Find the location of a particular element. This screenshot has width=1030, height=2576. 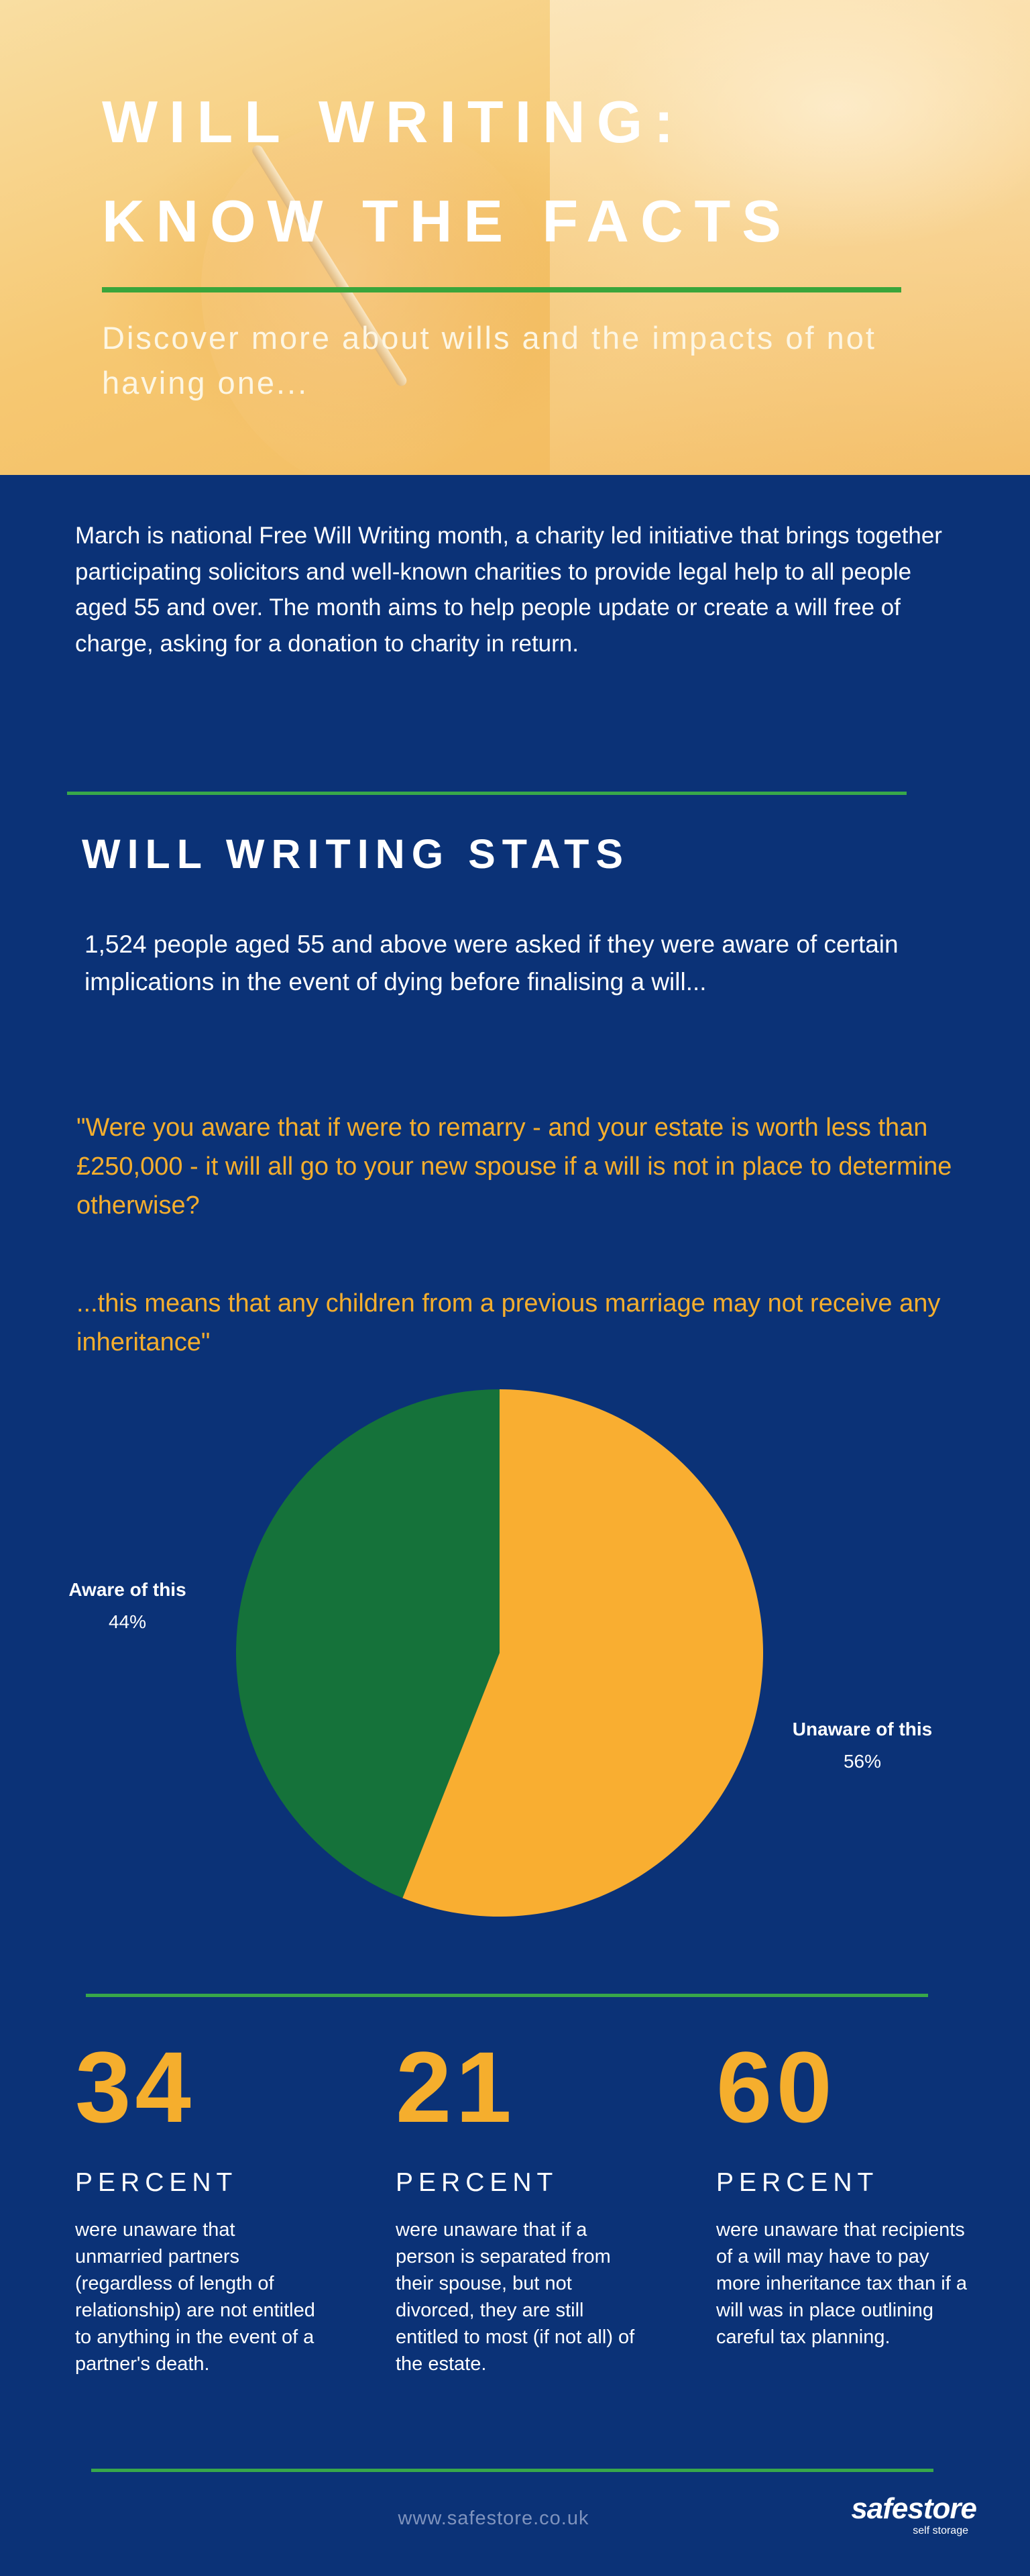

logo-tagline: self storage is located at coordinates (940, 2530).